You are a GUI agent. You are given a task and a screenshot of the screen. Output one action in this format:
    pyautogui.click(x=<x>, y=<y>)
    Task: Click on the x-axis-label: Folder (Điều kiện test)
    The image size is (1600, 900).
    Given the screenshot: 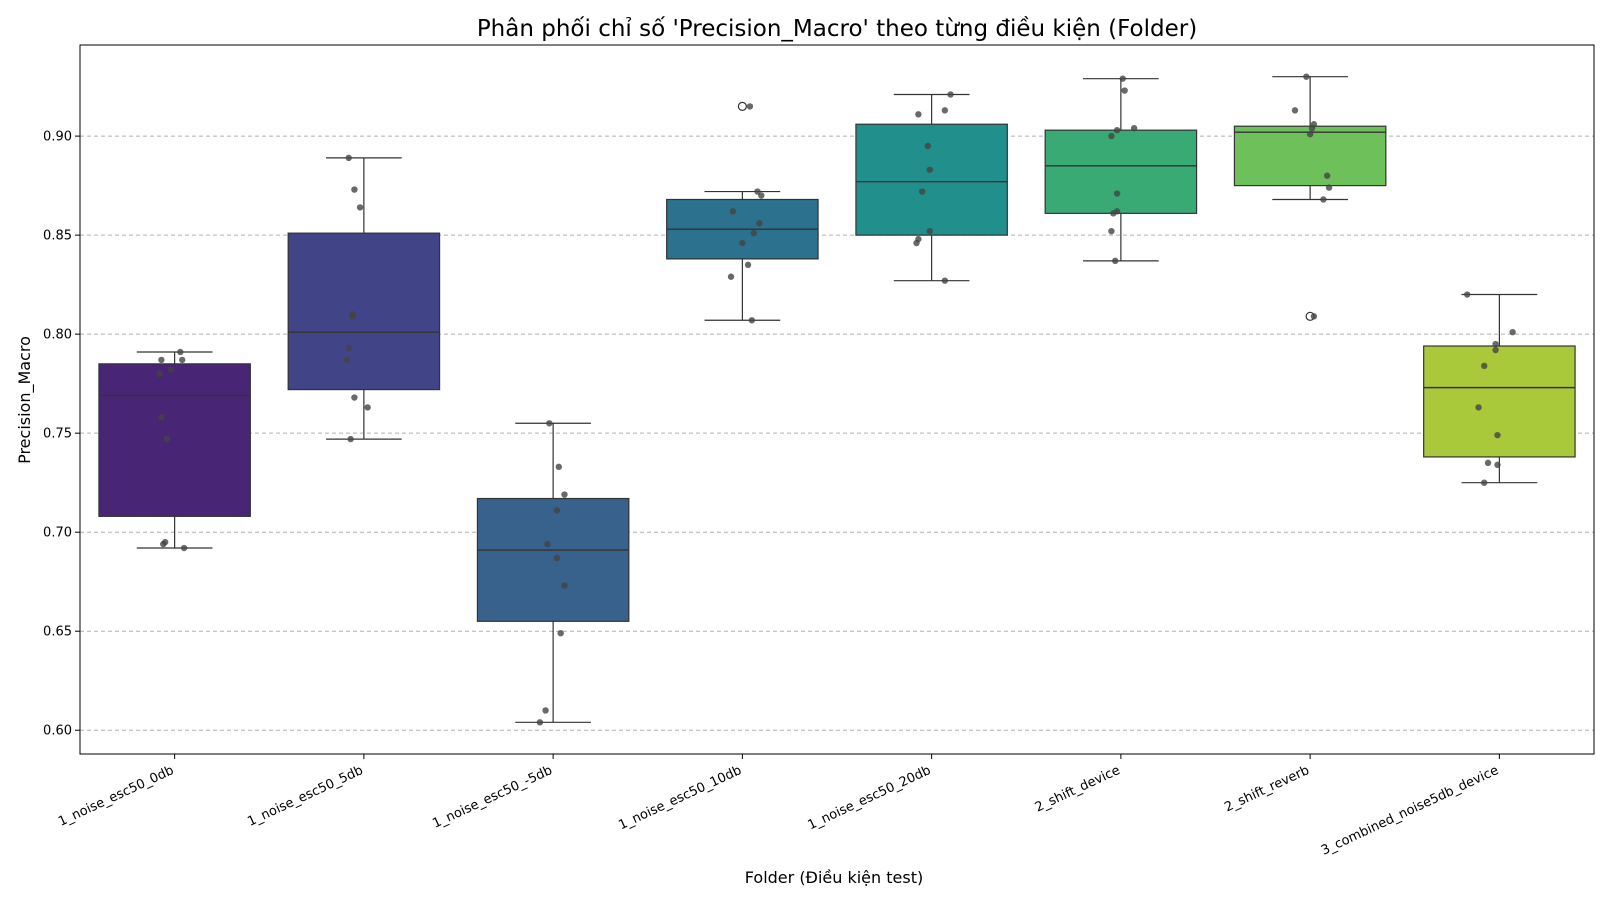 What is the action you would take?
    pyautogui.click(x=834, y=877)
    